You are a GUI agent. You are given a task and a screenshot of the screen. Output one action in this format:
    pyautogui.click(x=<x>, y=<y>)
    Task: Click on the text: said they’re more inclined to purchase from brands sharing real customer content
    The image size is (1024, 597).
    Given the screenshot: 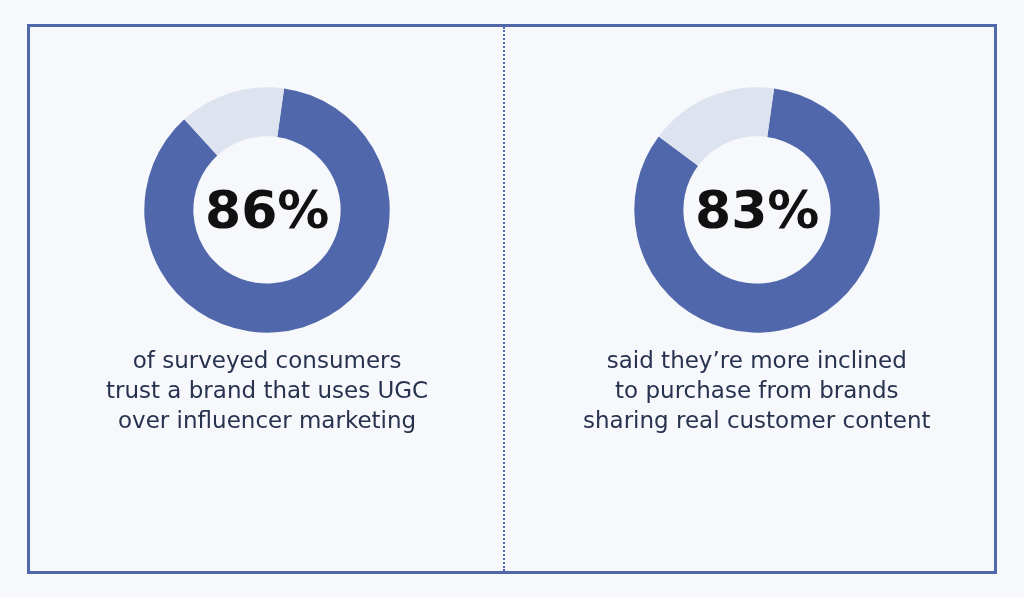 What is the action you would take?
    pyautogui.click(x=757, y=390)
    